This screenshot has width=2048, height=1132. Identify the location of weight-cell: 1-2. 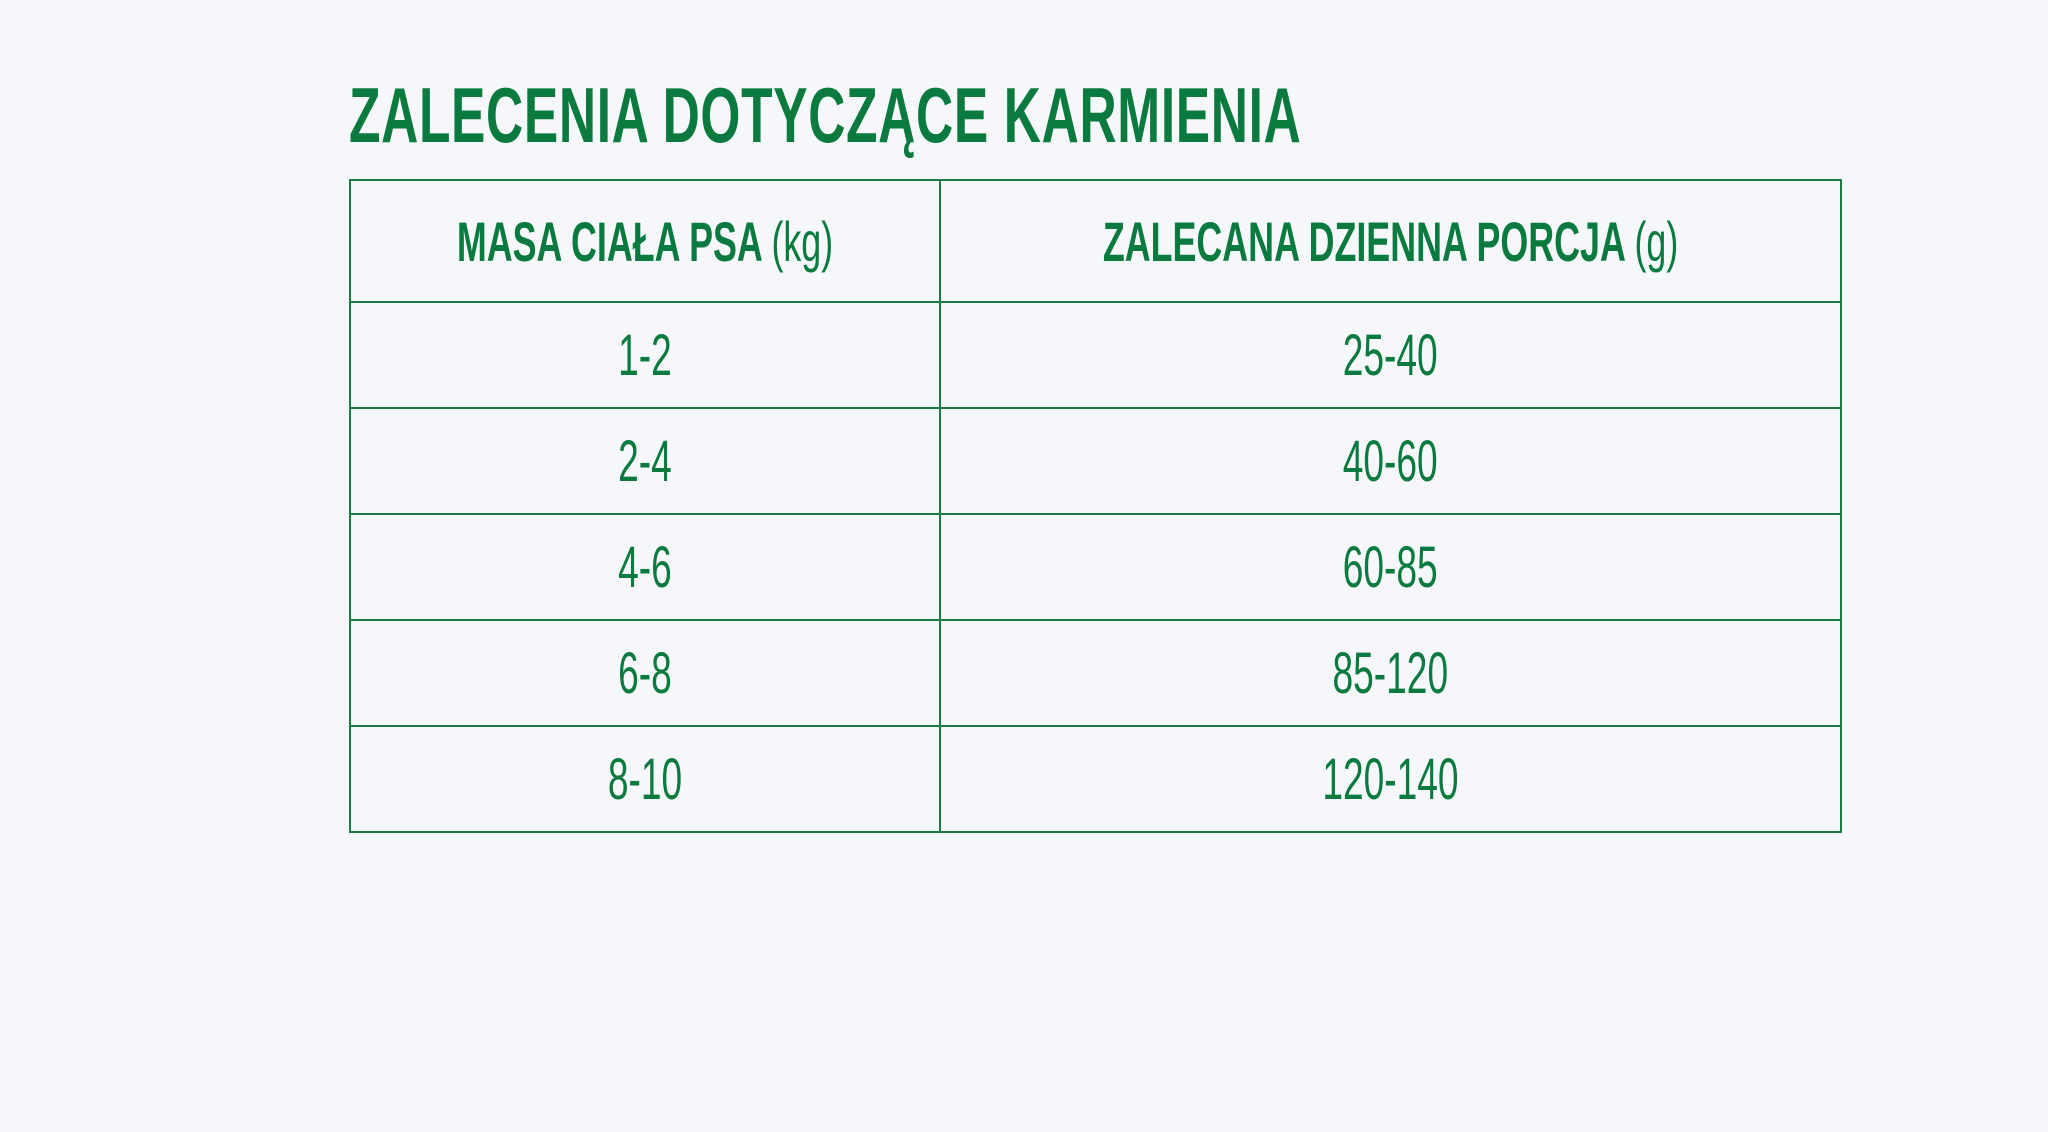
(645, 355).